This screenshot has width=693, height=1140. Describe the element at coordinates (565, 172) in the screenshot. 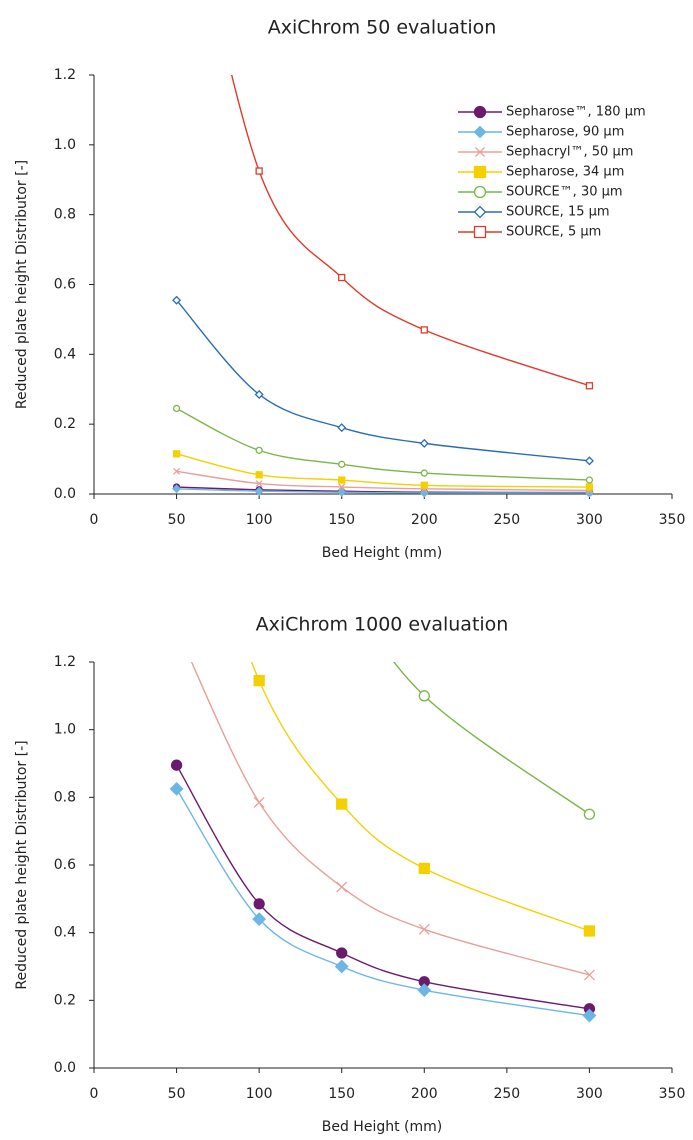

I see `legend-label: Sepharose, 34 µm` at that location.